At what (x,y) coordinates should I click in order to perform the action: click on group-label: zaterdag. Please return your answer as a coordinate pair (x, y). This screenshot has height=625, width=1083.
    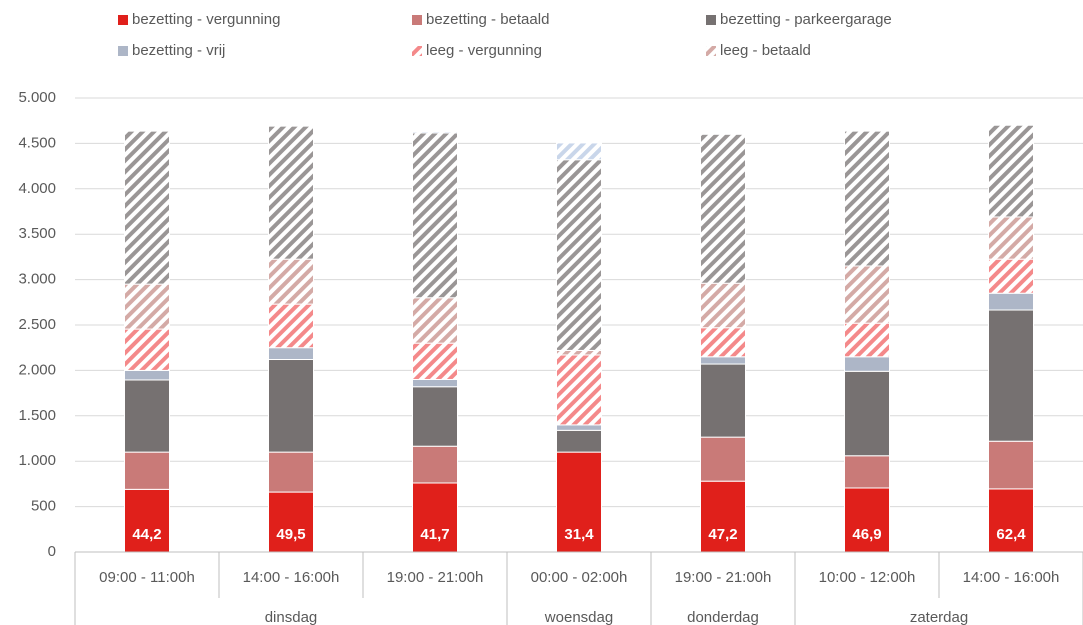
    Looking at the image, I should click on (939, 617).